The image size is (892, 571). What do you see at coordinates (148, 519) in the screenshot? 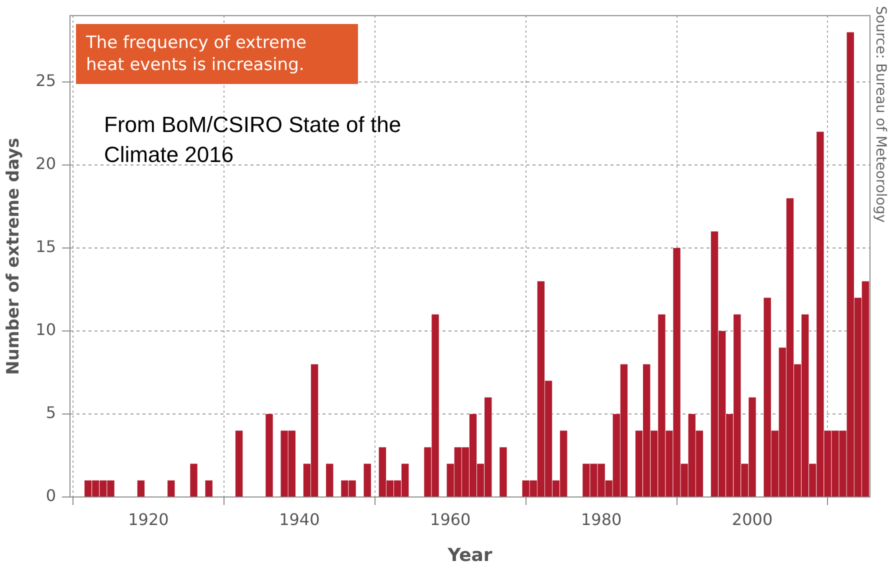
I see `x-tick-label: 1920` at bounding box center [148, 519].